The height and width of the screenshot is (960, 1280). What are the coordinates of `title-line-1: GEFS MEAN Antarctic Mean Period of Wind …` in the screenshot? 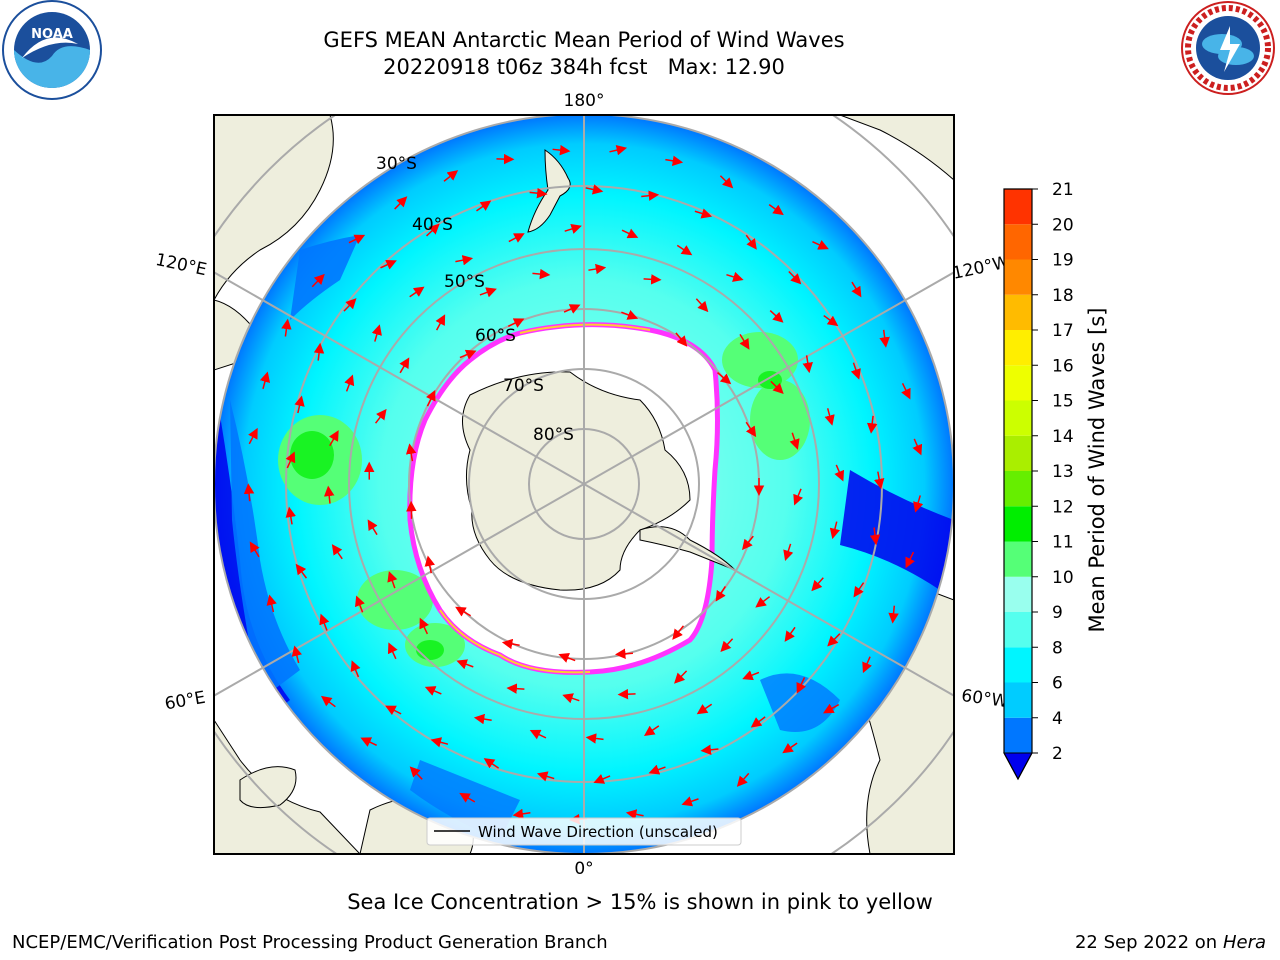 It's located at (584, 40).